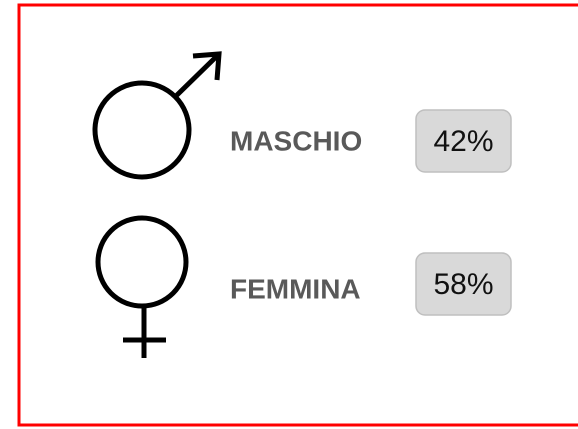  I want to click on value: 58%, so click(463, 284).